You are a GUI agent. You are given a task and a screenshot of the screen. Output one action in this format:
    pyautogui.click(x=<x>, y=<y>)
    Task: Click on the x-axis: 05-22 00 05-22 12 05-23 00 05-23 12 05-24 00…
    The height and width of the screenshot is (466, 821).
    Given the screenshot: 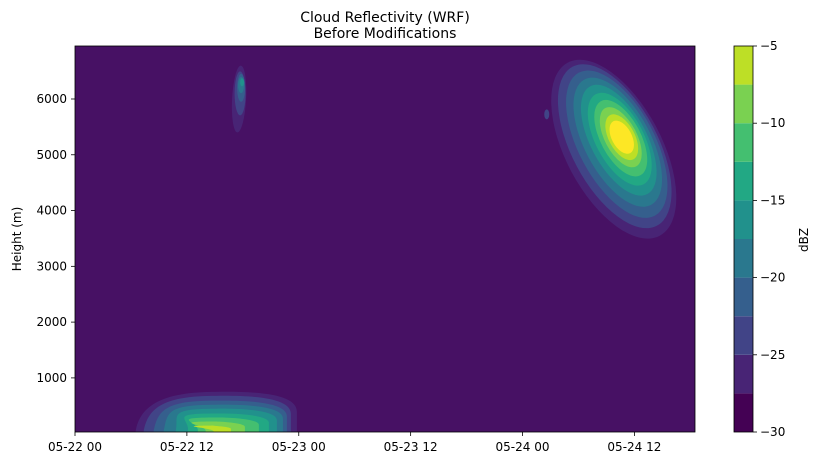 What is the action you would take?
    pyautogui.click(x=354, y=443)
    